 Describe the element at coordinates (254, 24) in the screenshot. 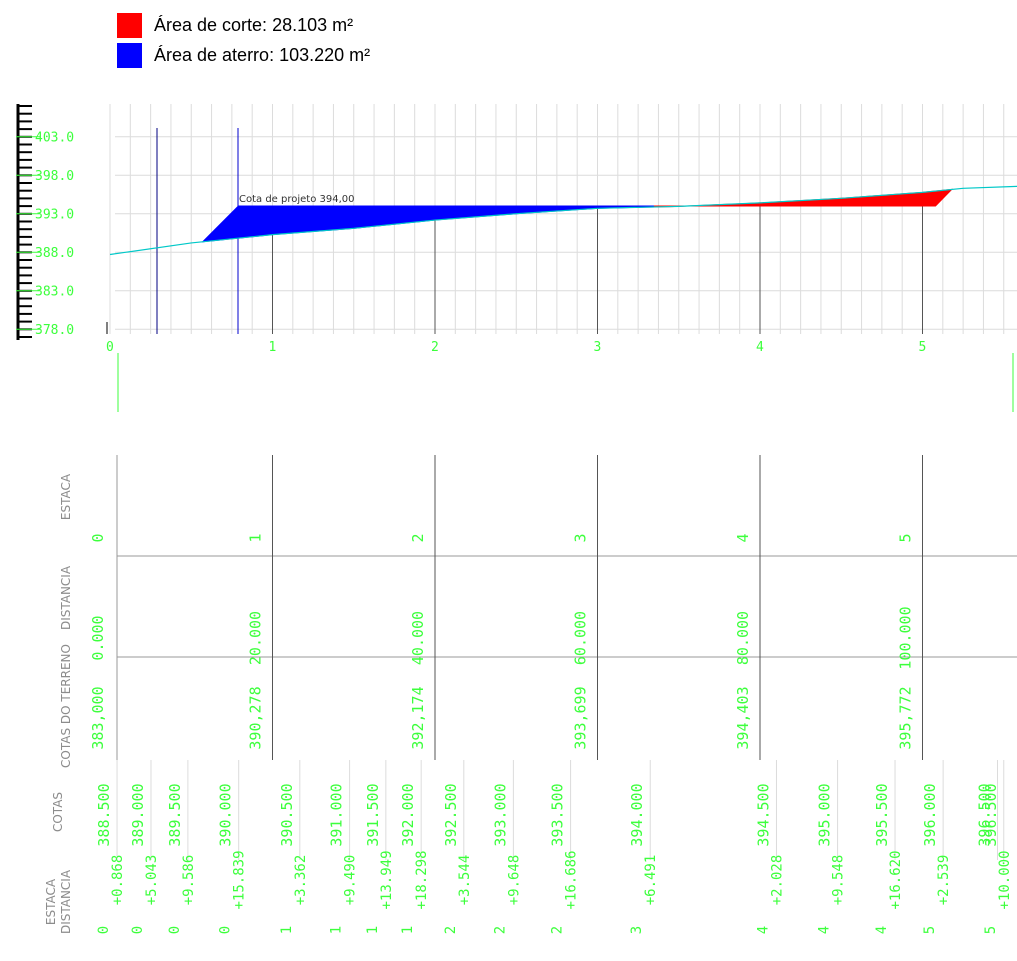

I see `legend-cut-label: Área de corte: 28.103 m²` at that location.